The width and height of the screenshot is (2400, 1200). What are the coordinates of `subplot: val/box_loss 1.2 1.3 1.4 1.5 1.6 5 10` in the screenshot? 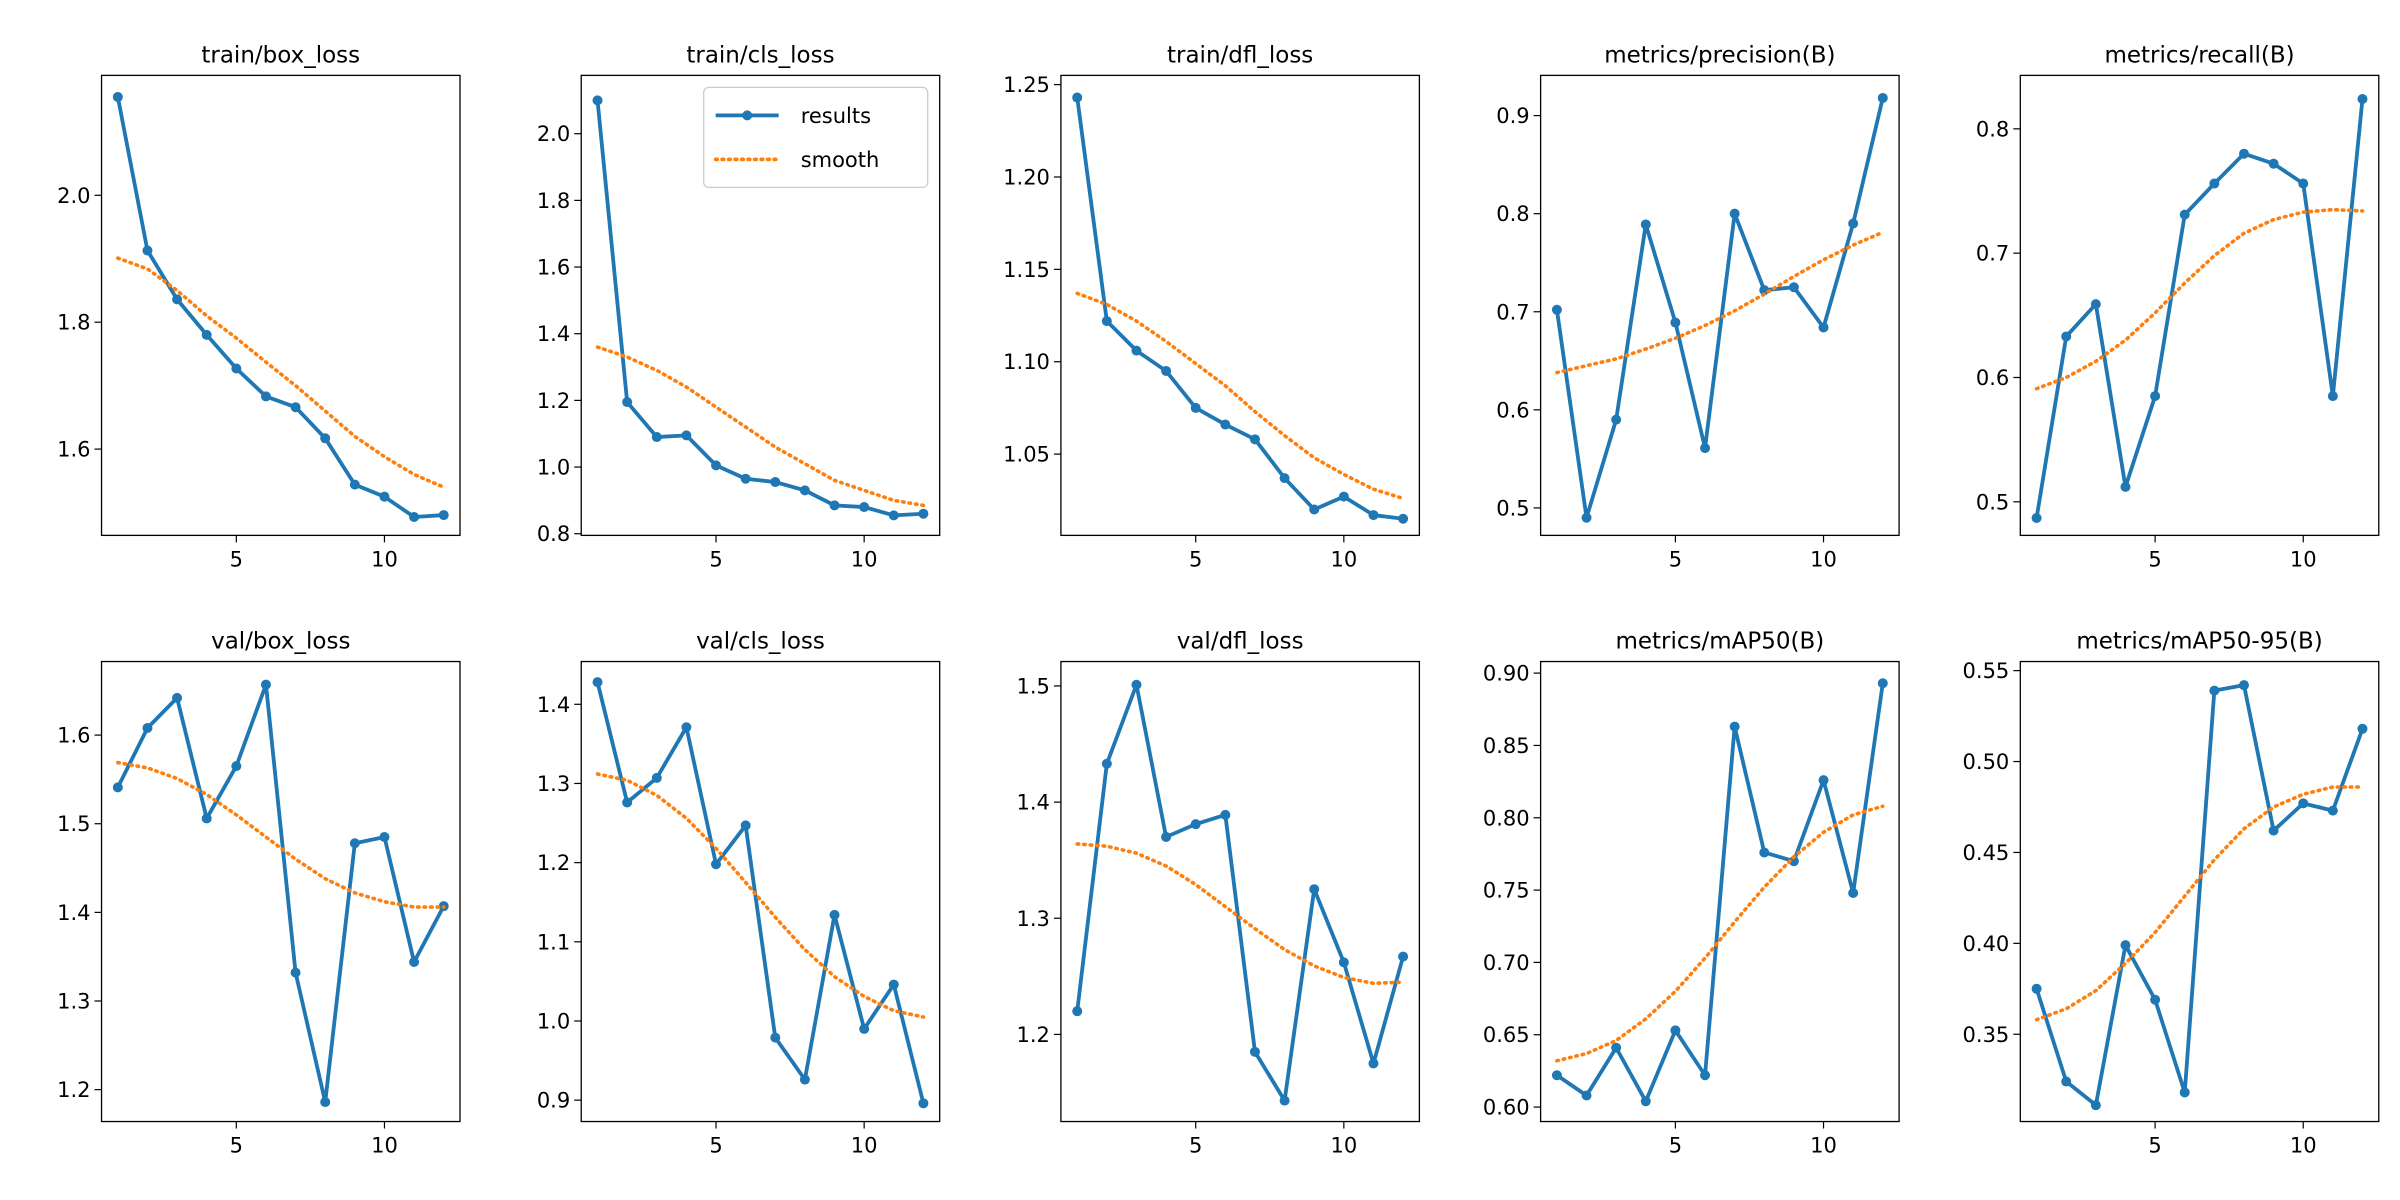 It's located at (259, 893).